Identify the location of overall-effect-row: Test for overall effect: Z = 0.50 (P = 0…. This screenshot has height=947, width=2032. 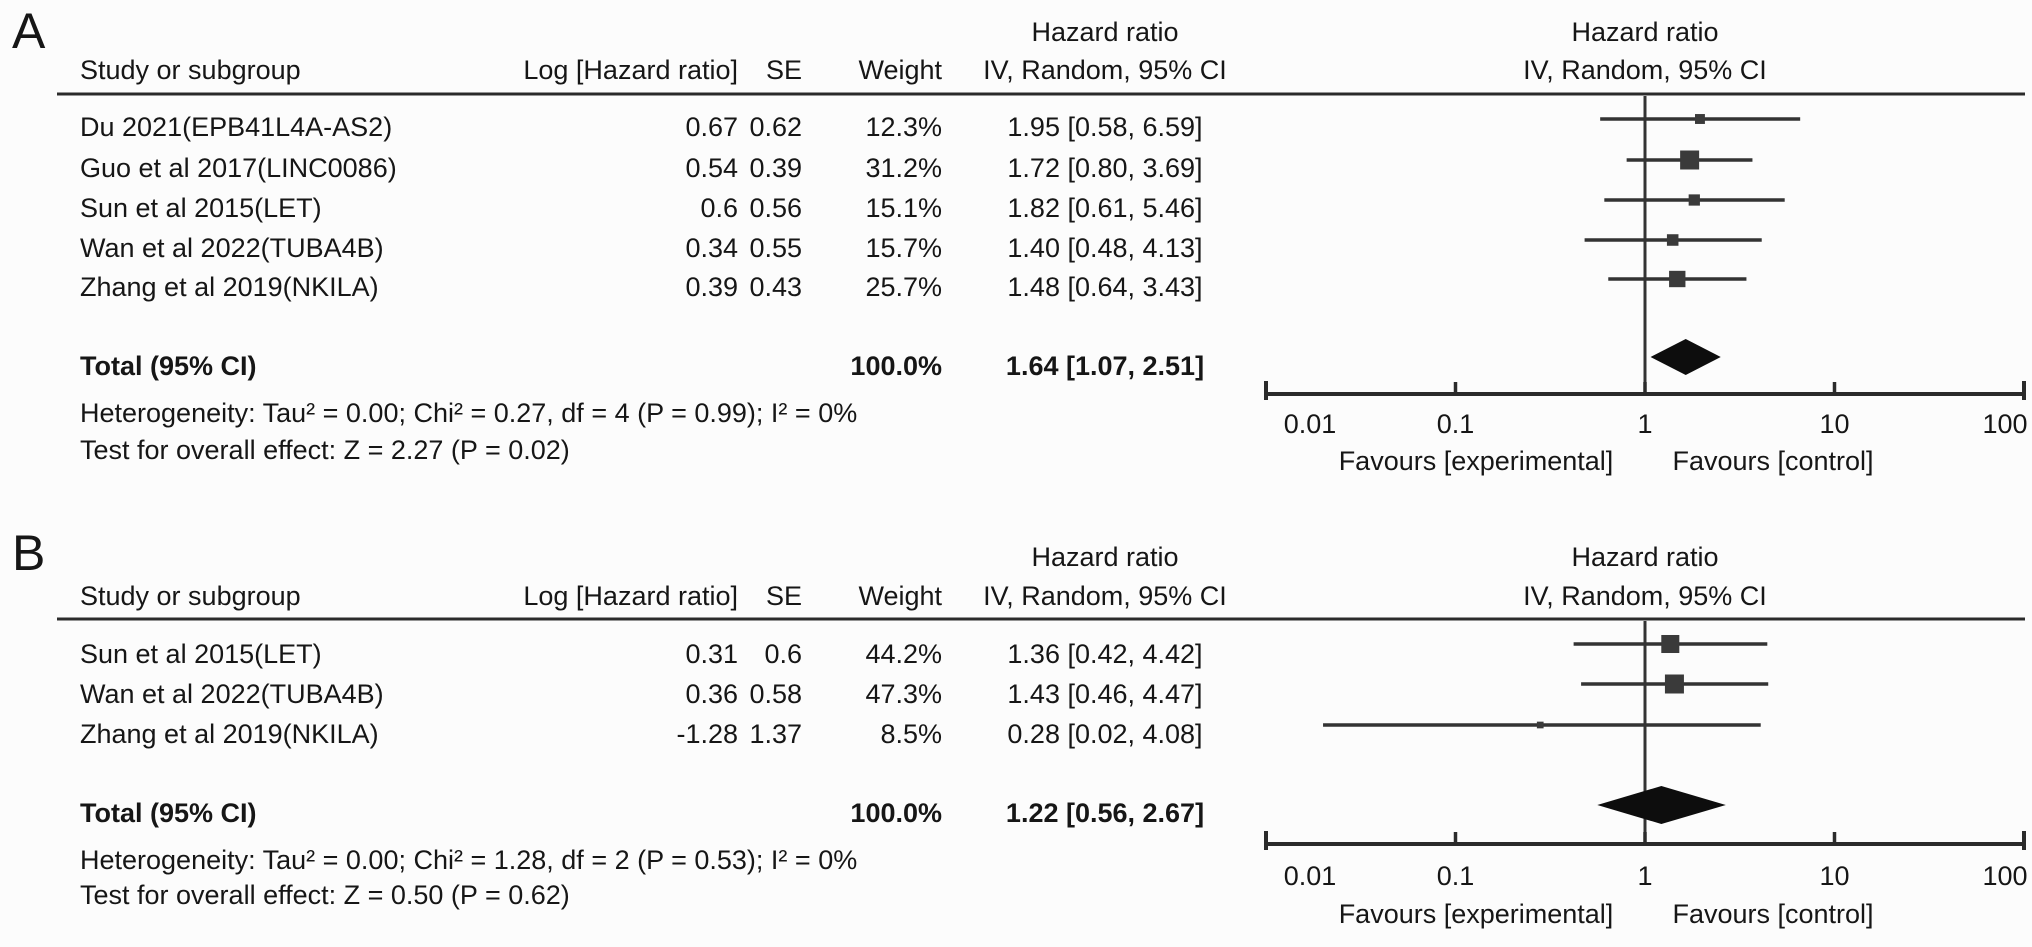
(1016, 895).